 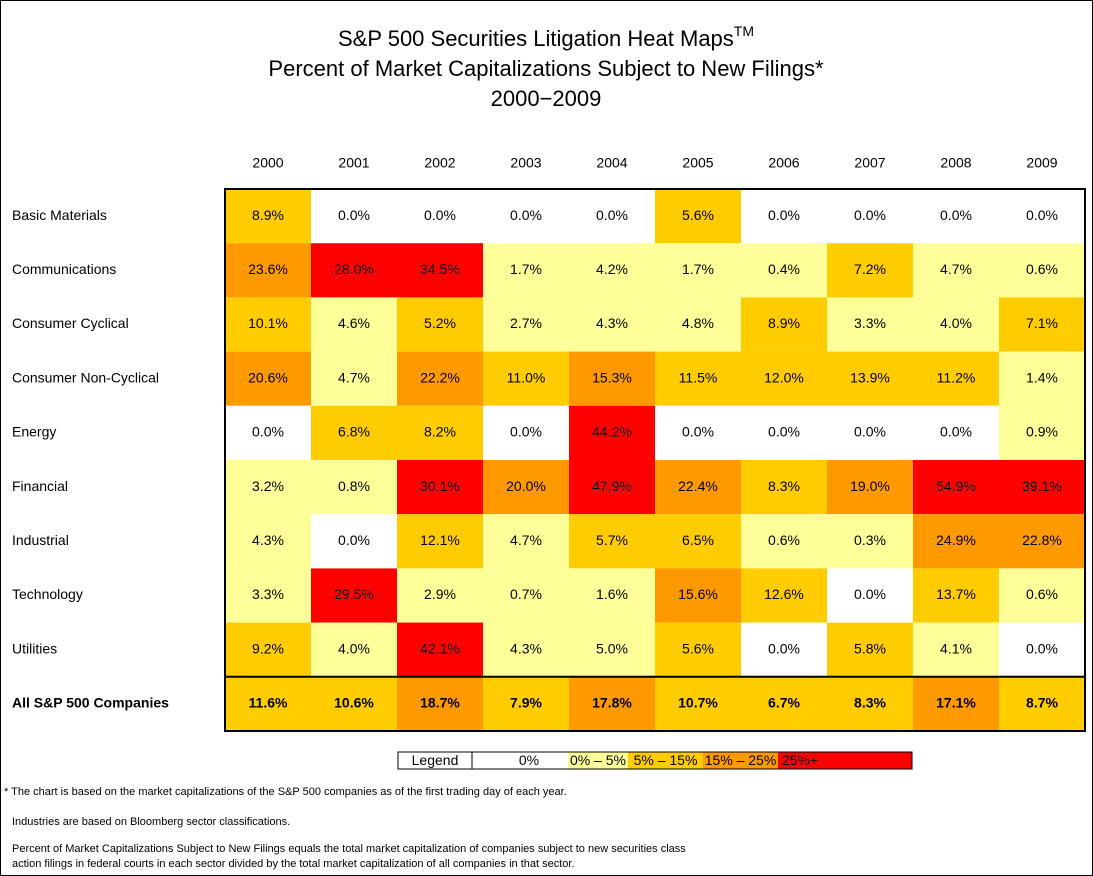 What do you see at coordinates (744, 31) in the screenshot?
I see `trademark: TM` at bounding box center [744, 31].